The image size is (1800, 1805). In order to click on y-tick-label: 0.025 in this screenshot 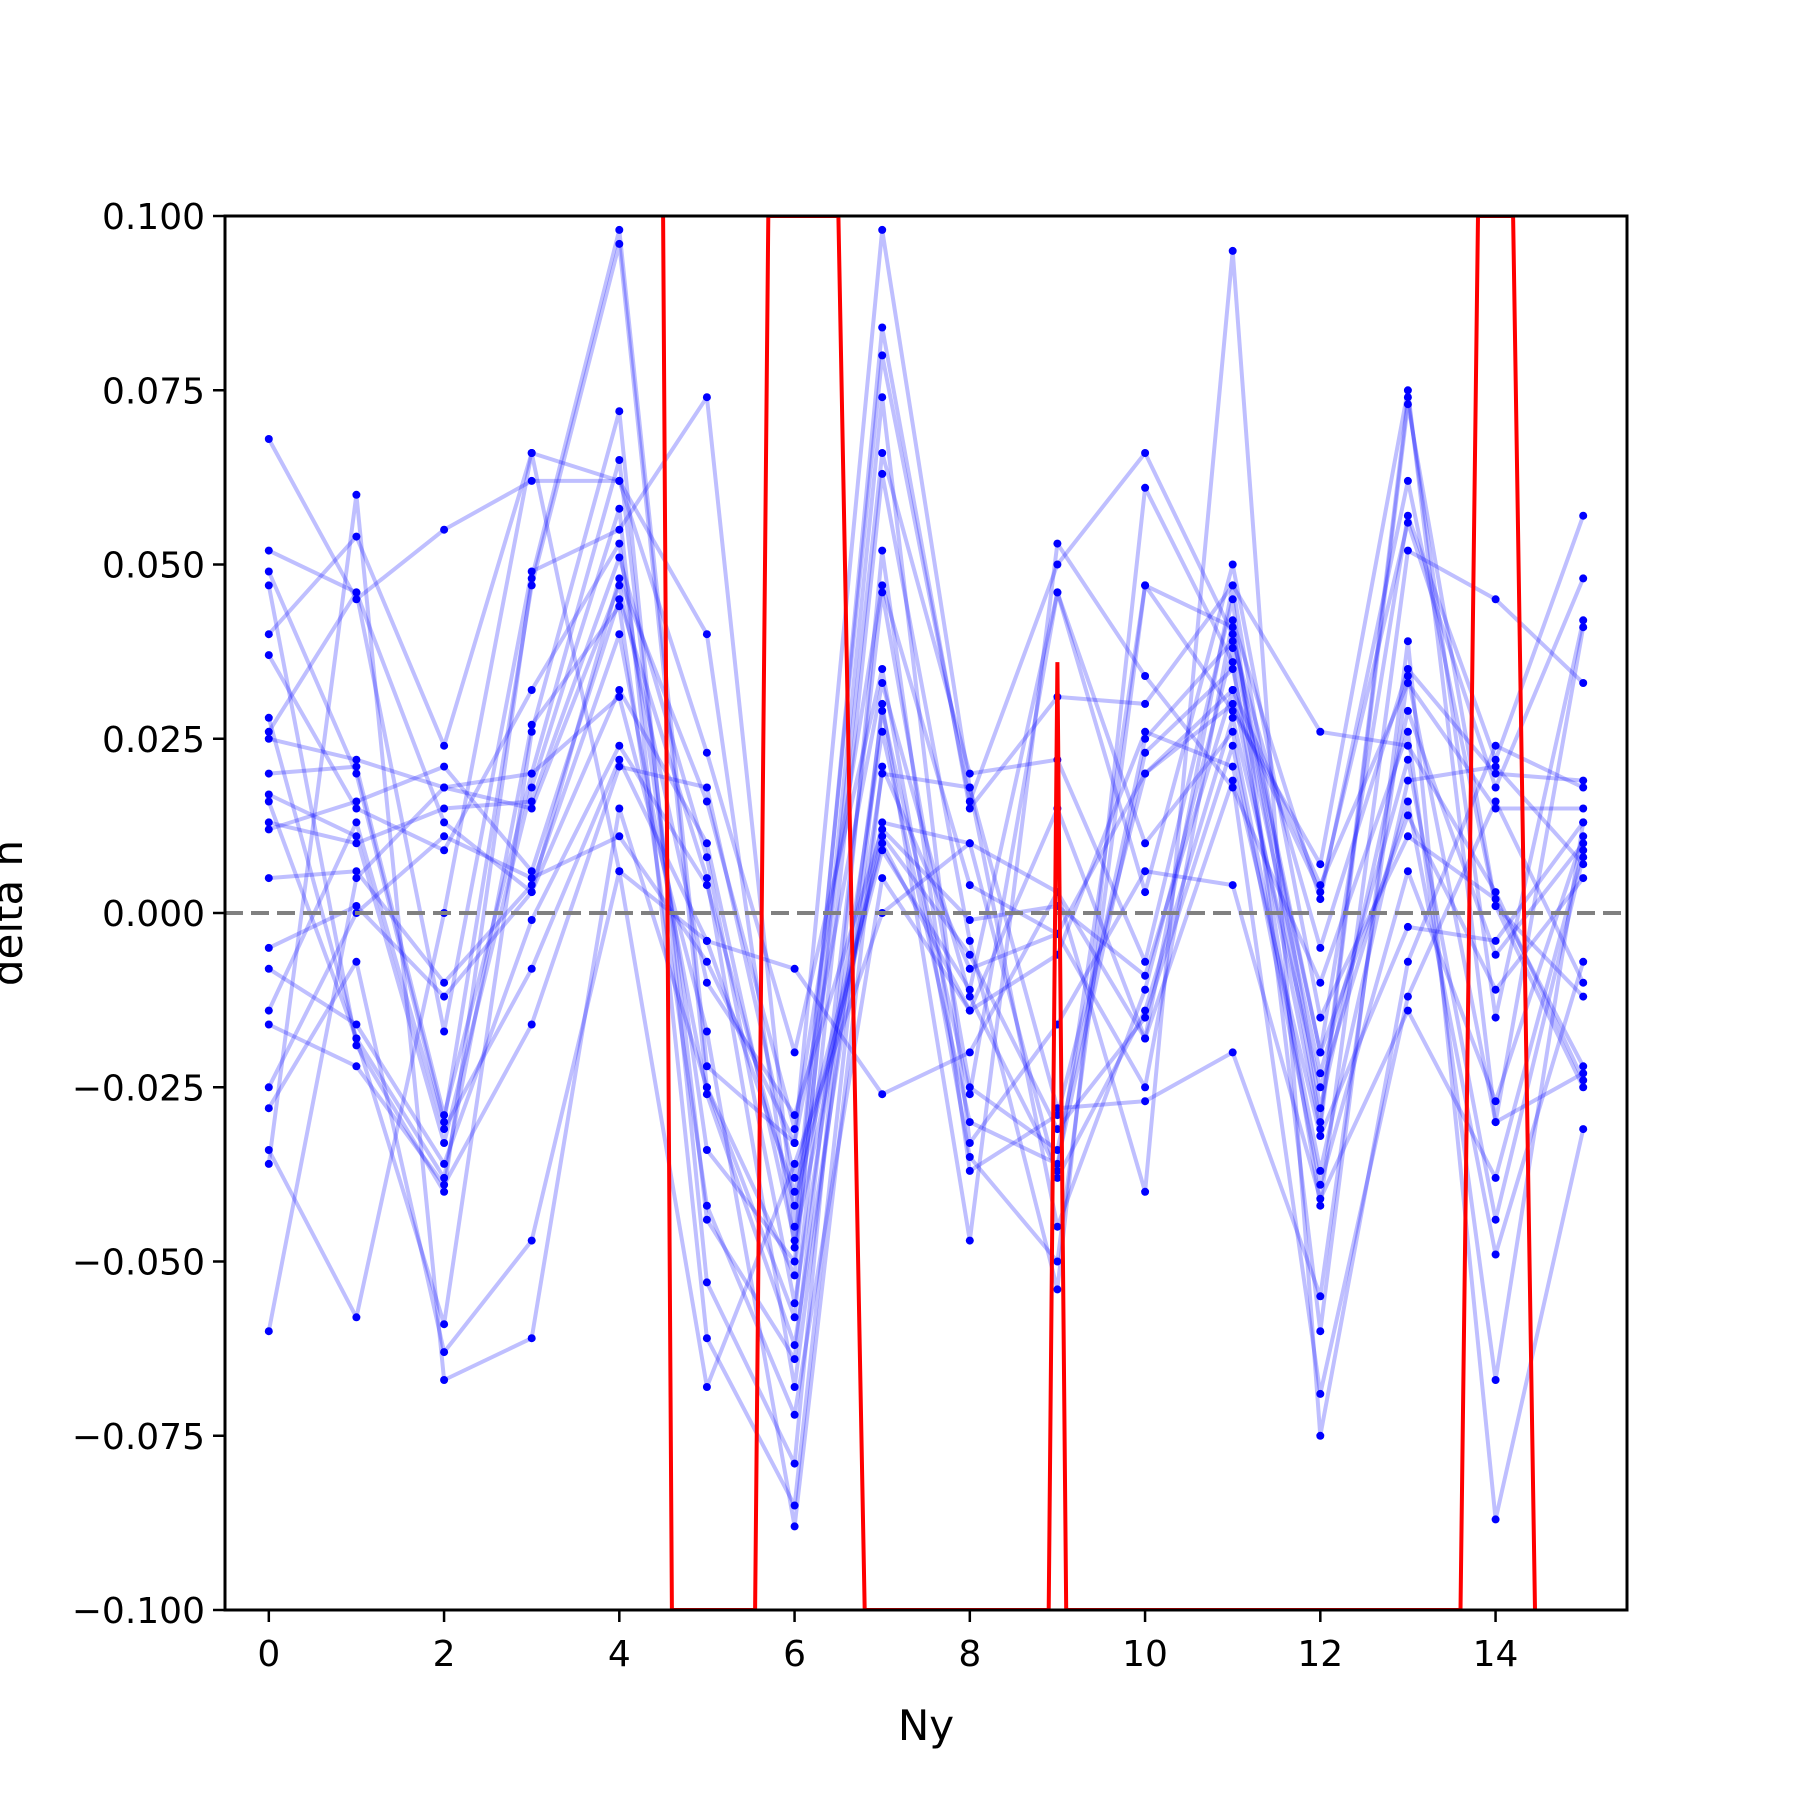, I will do `click(153, 740)`.